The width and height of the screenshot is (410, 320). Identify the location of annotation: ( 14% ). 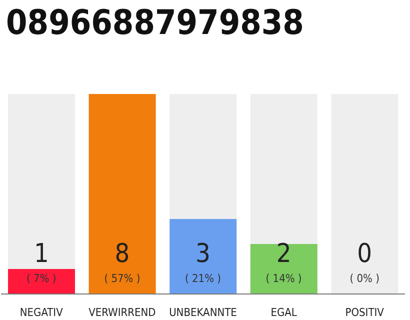
(284, 278).